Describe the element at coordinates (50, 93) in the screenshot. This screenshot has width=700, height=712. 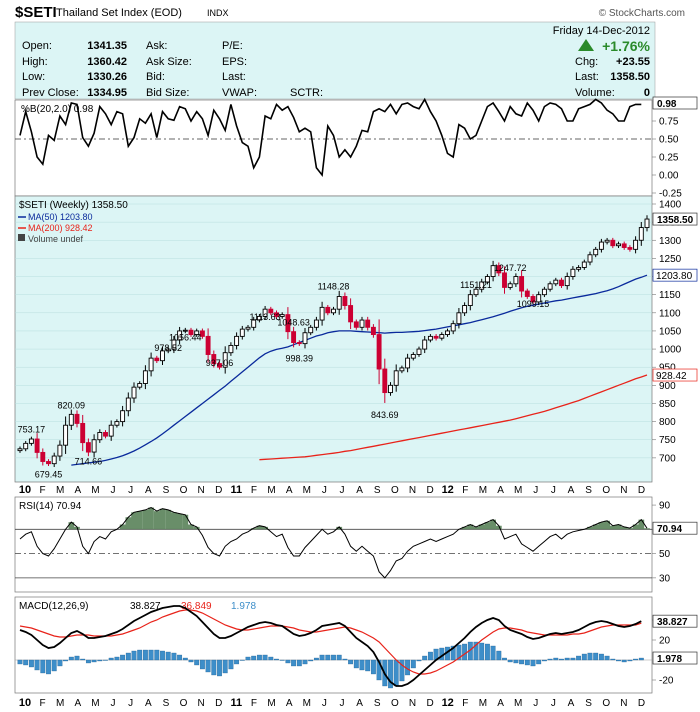
I see `prev-close-label: Prev Close:` at that location.